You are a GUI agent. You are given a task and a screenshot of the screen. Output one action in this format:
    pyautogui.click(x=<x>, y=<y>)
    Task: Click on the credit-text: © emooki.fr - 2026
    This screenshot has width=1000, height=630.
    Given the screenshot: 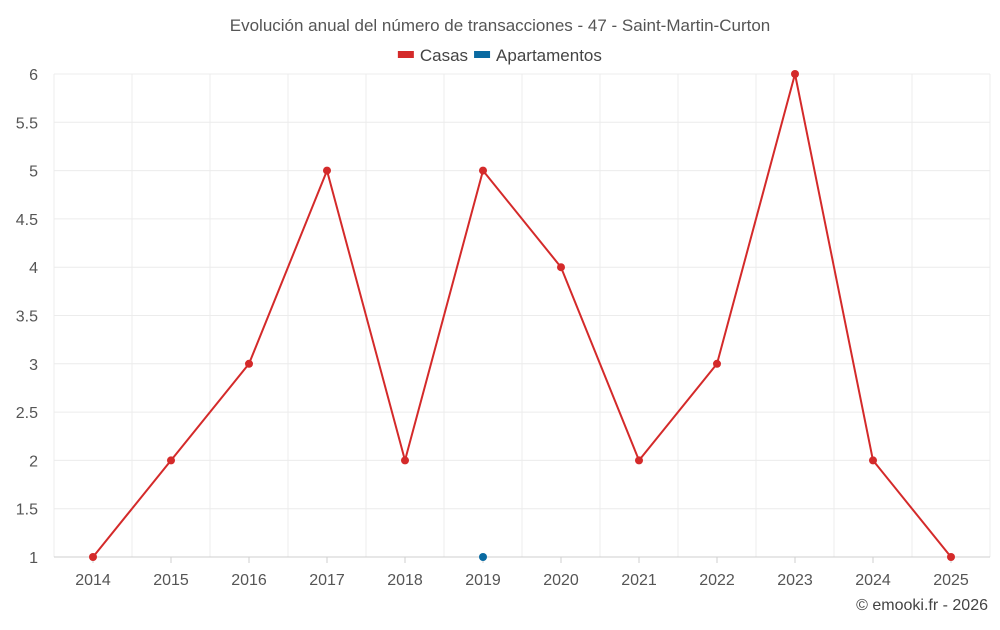 What is the action you would take?
    pyautogui.click(x=922, y=605)
    